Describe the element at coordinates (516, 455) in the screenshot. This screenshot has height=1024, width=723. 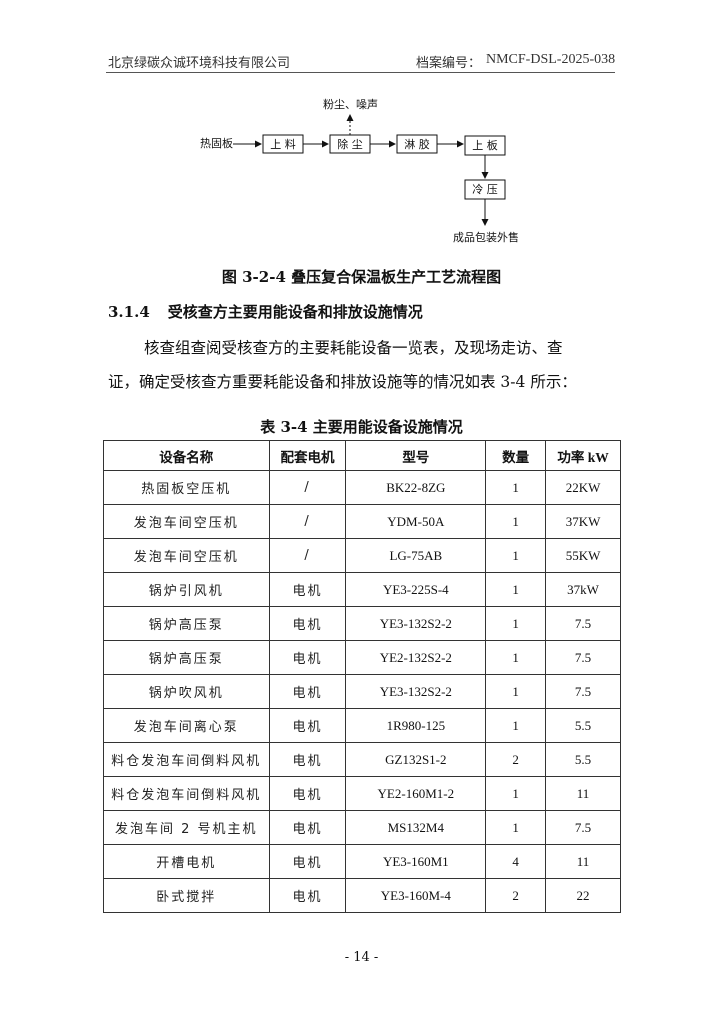
I see `col-header: 数量` at that location.